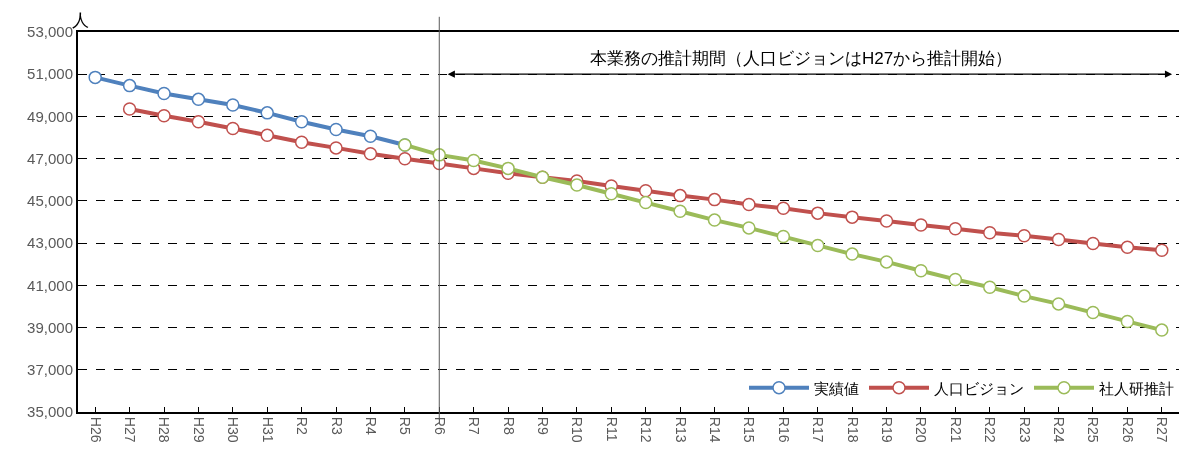 This screenshot has width=1191, height=454. Describe the element at coordinates (50, 32) in the screenshot. I see `y-tick-label: 53,000` at that location.